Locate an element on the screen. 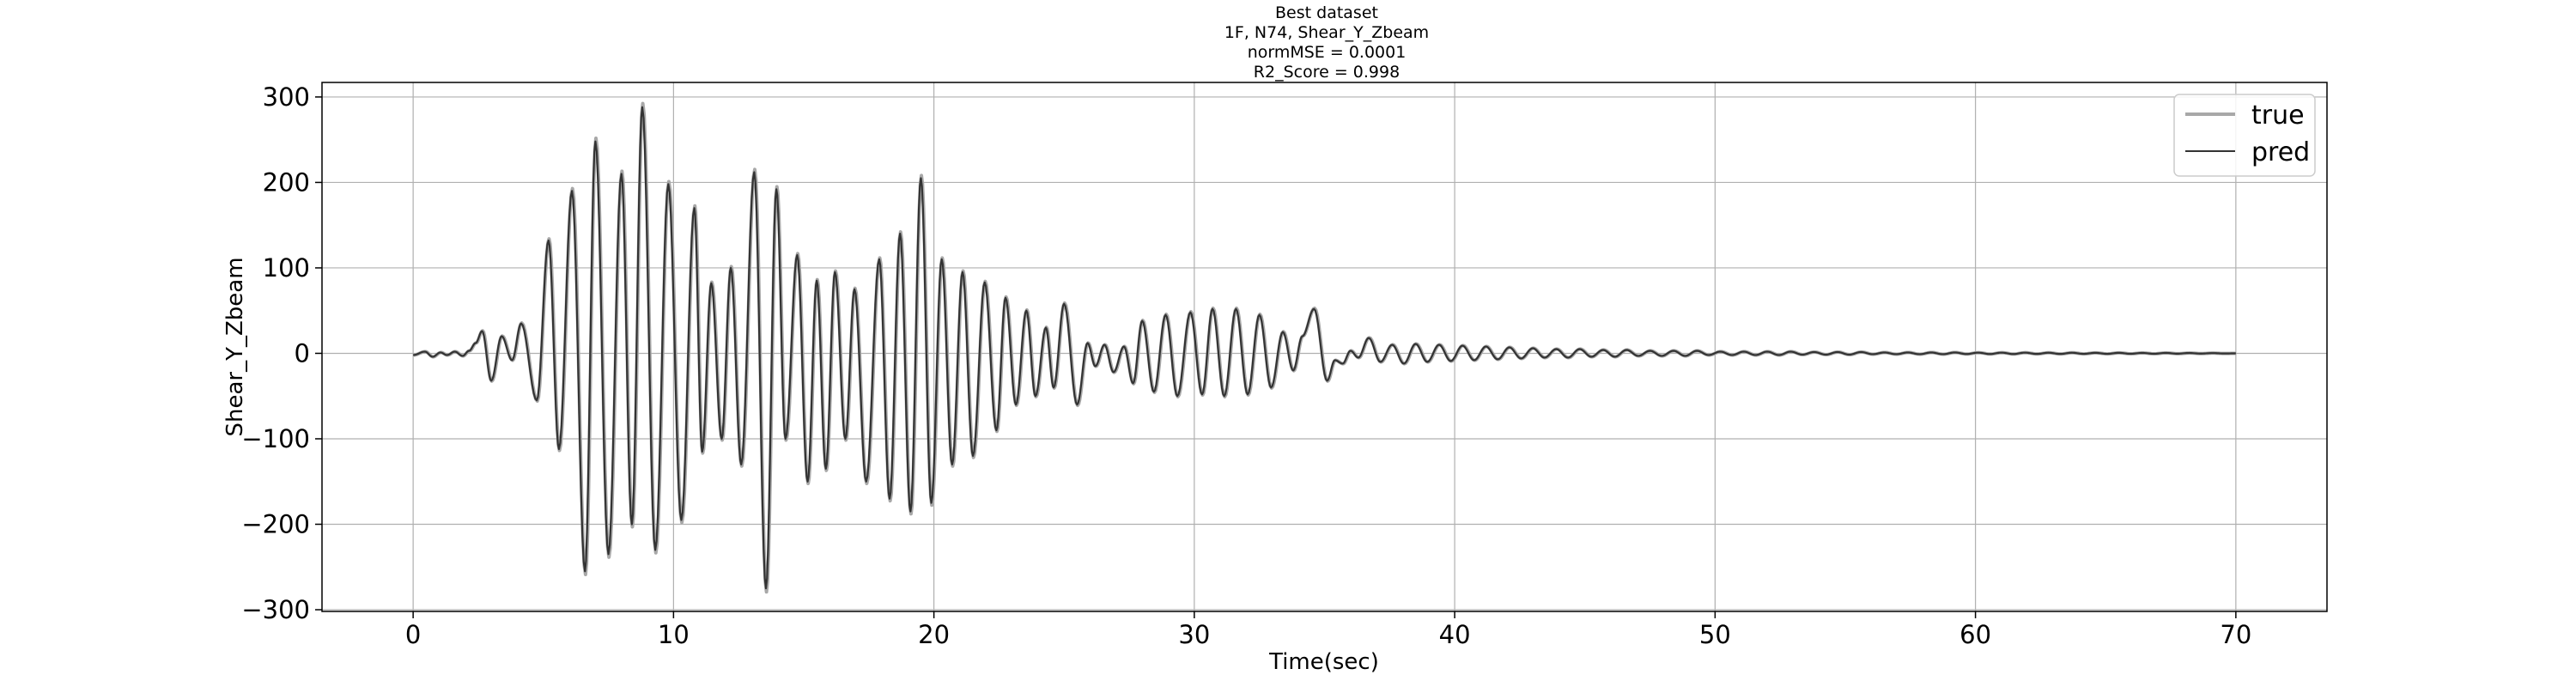 Image resolution: width=2576 pixels, height=687 pixels. x-tick-label: 50 is located at coordinates (1715, 634).